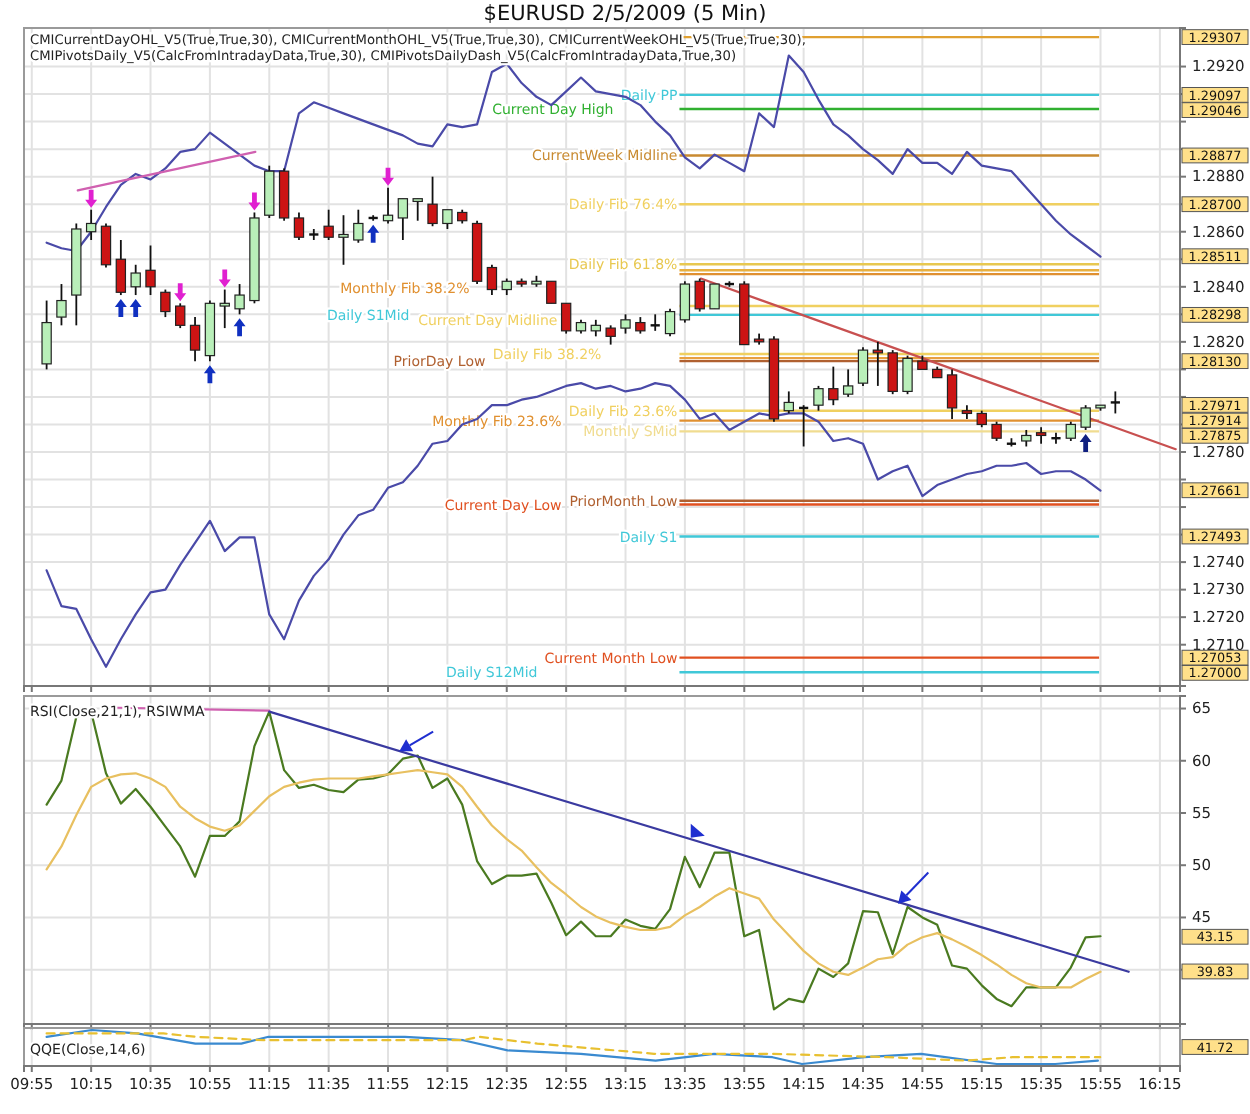  What do you see at coordinates (625, 14) in the screenshot?
I see `chart-title: $EURUSD 2/5/2009 (5 Min)` at bounding box center [625, 14].